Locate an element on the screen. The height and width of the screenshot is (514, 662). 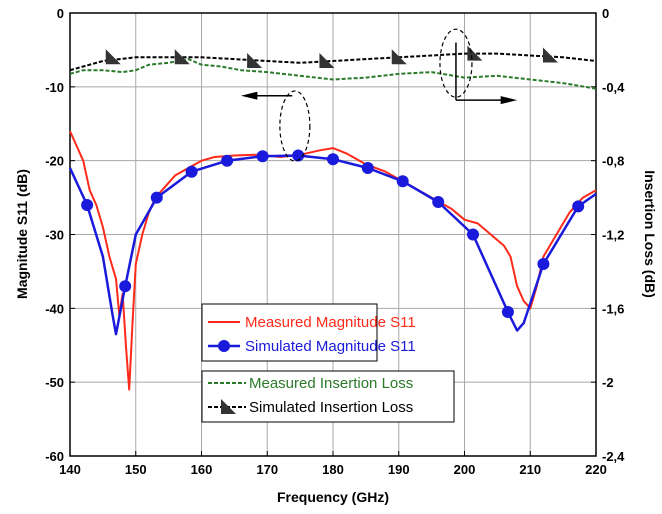
x-tick-label: 170 is located at coordinates (267, 469).